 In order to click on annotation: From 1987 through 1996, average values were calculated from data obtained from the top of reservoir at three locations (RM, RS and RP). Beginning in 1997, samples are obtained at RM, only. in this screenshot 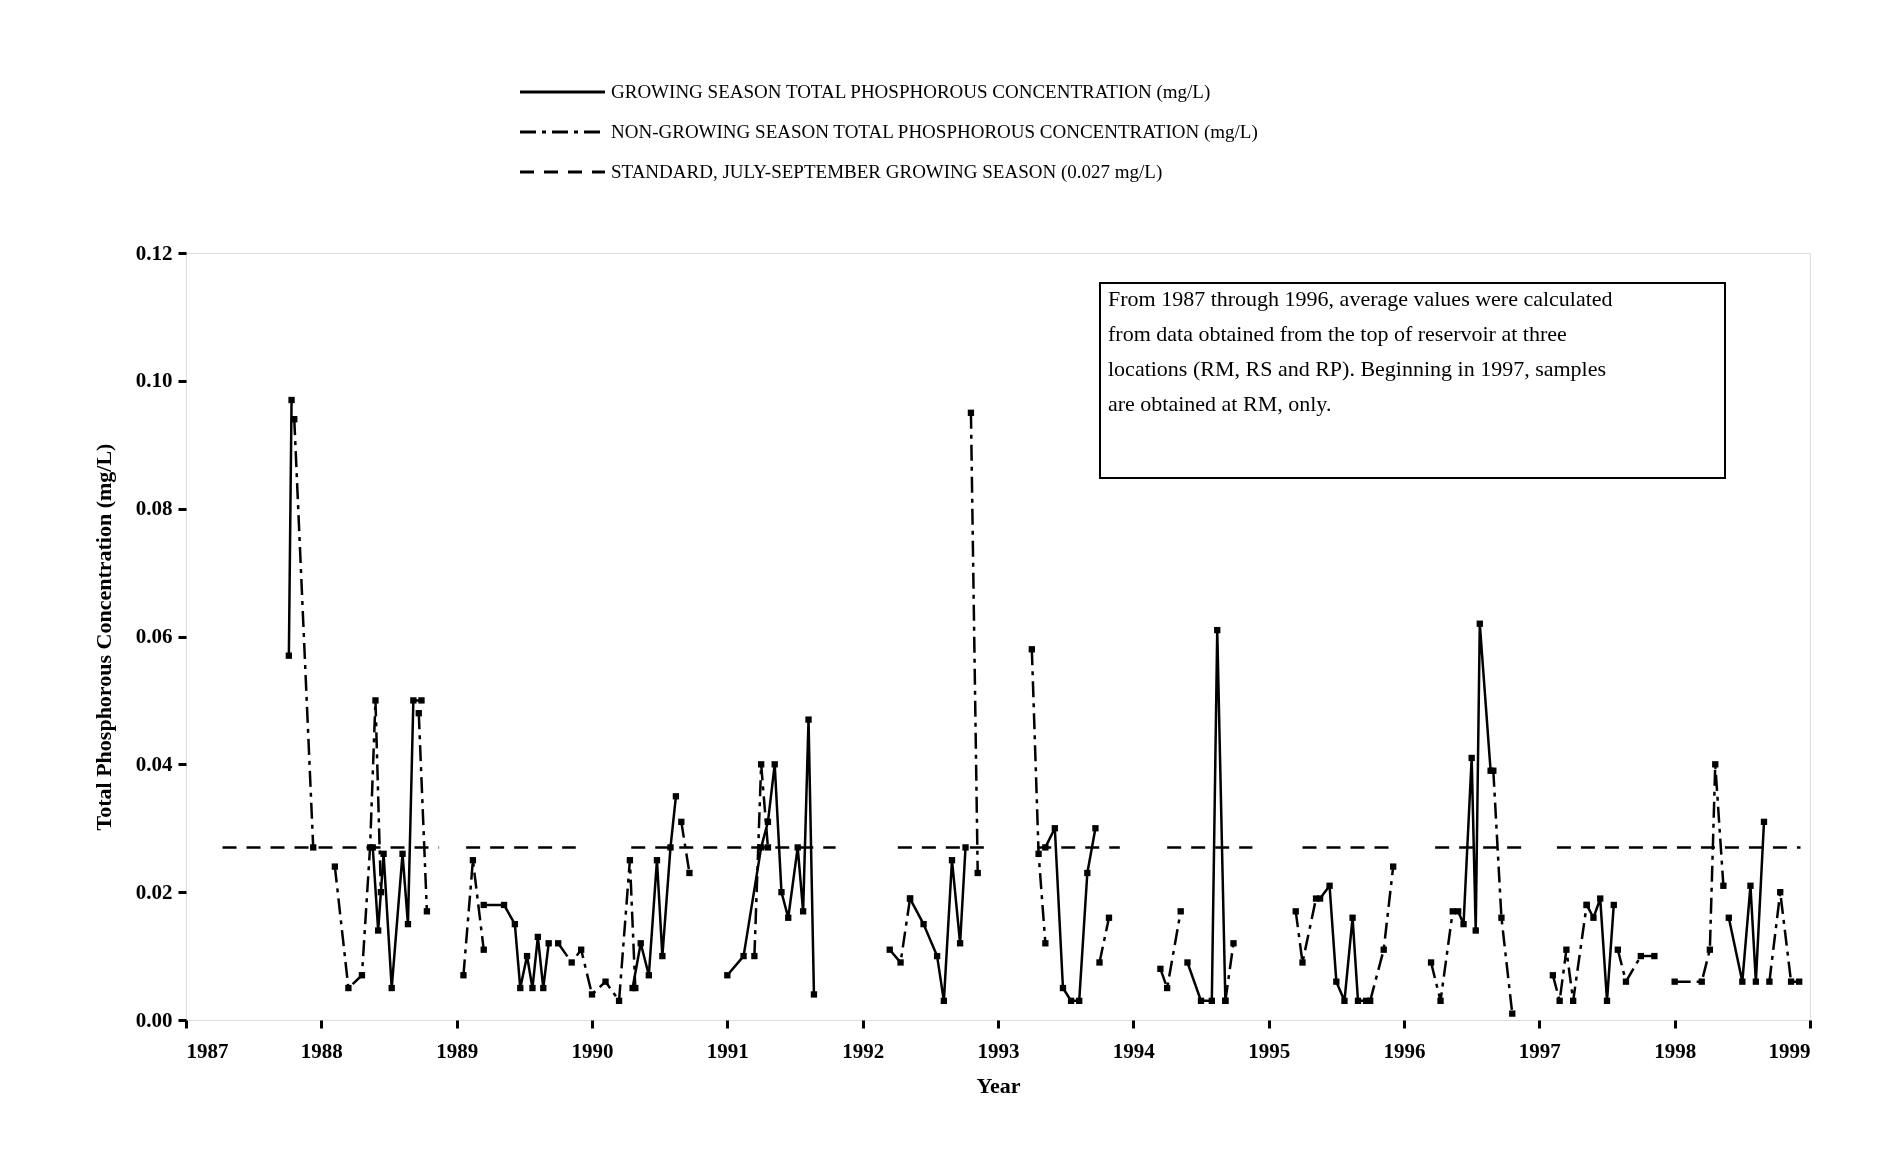, I will do `click(1360, 351)`.